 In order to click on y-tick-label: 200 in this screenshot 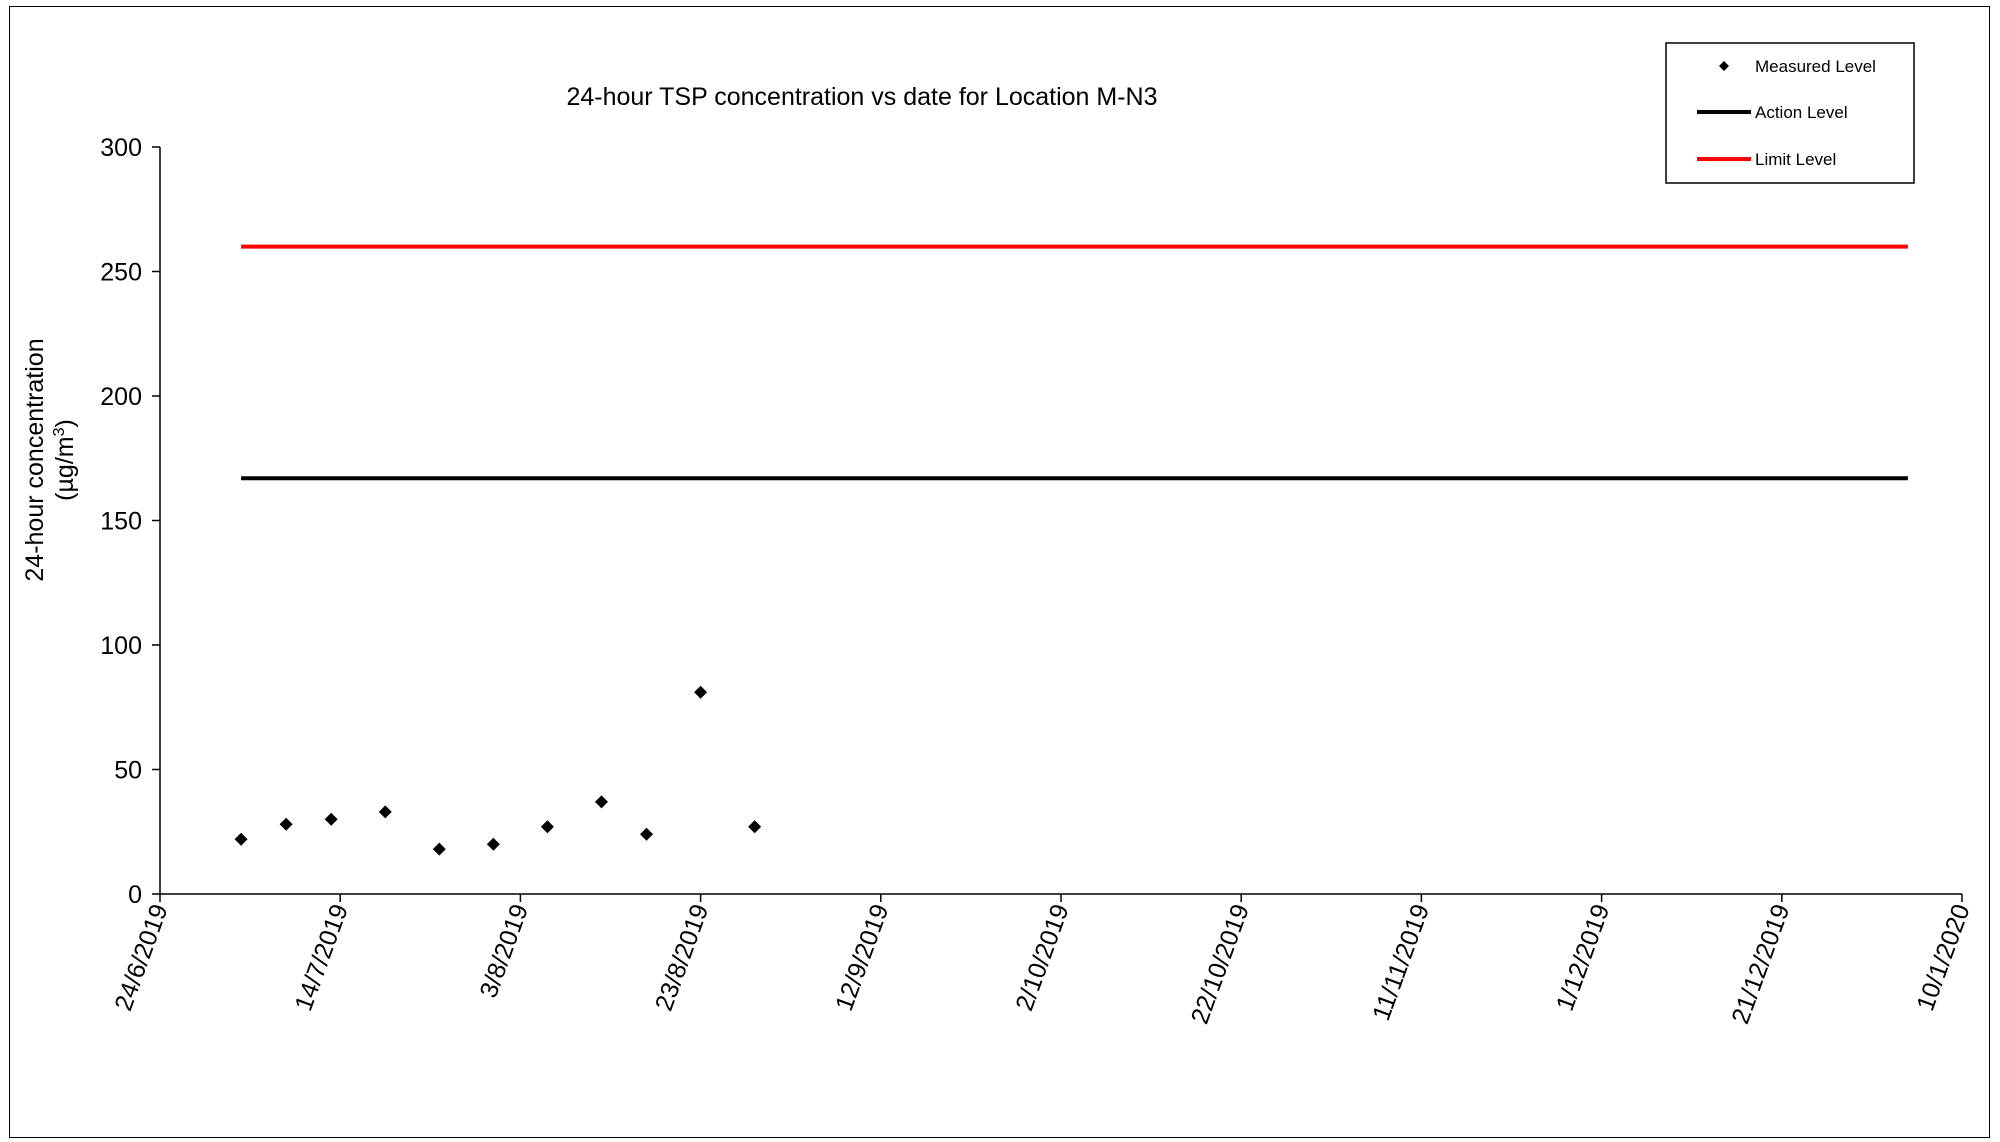, I will do `click(121, 397)`.